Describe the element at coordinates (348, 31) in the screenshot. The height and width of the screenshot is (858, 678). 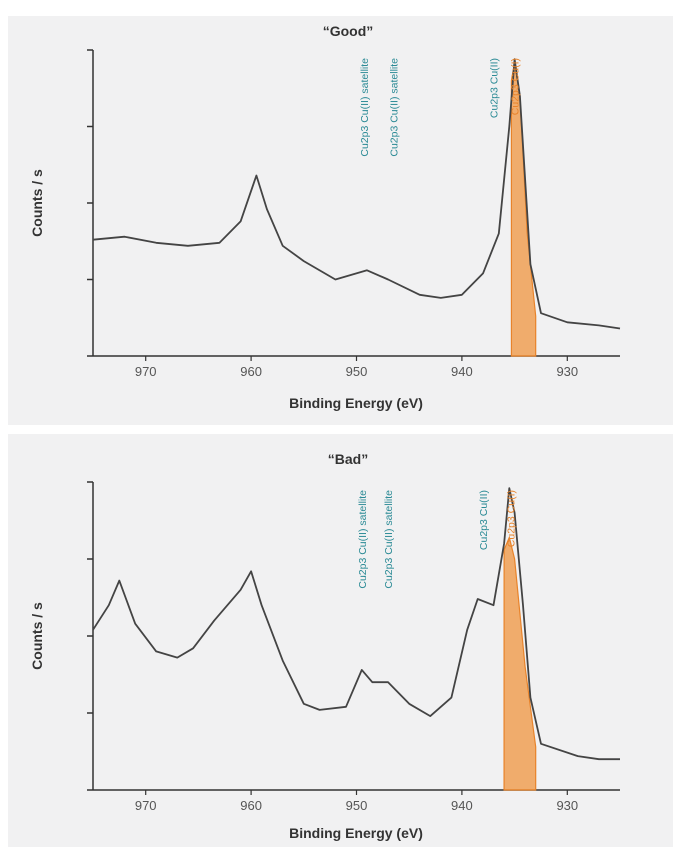
I see `chart-title: “Good”` at that location.